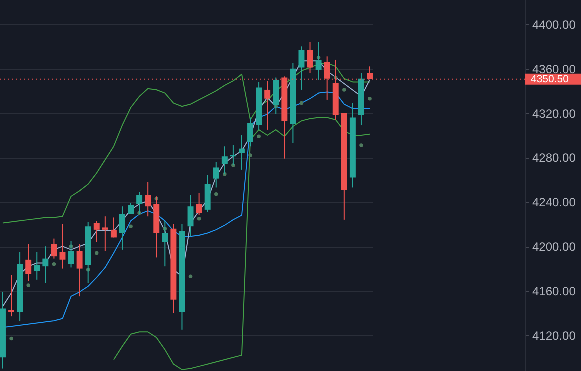  What do you see at coordinates (554, 247) in the screenshot?
I see `y-tick-label: 4200.00` at bounding box center [554, 247].